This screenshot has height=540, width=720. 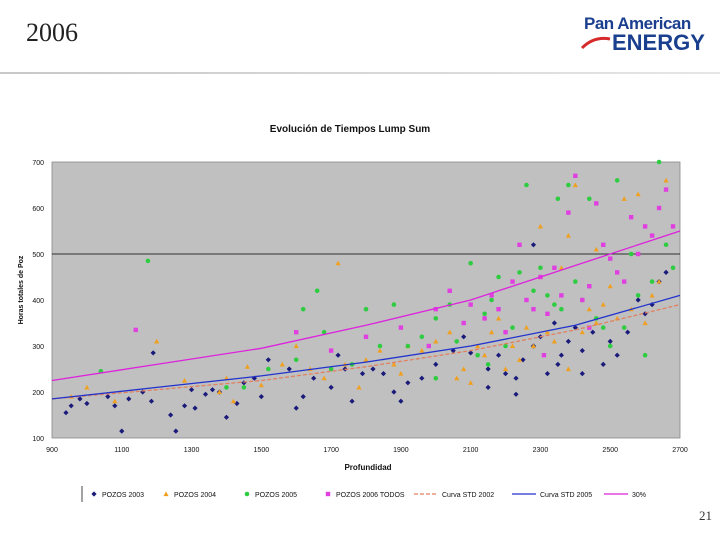 What do you see at coordinates (370, 495) in the screenshot?
I see `legend-label-pozos-2006-todos: POZOS 2006 TODOS` at bounding box center [370, 495].